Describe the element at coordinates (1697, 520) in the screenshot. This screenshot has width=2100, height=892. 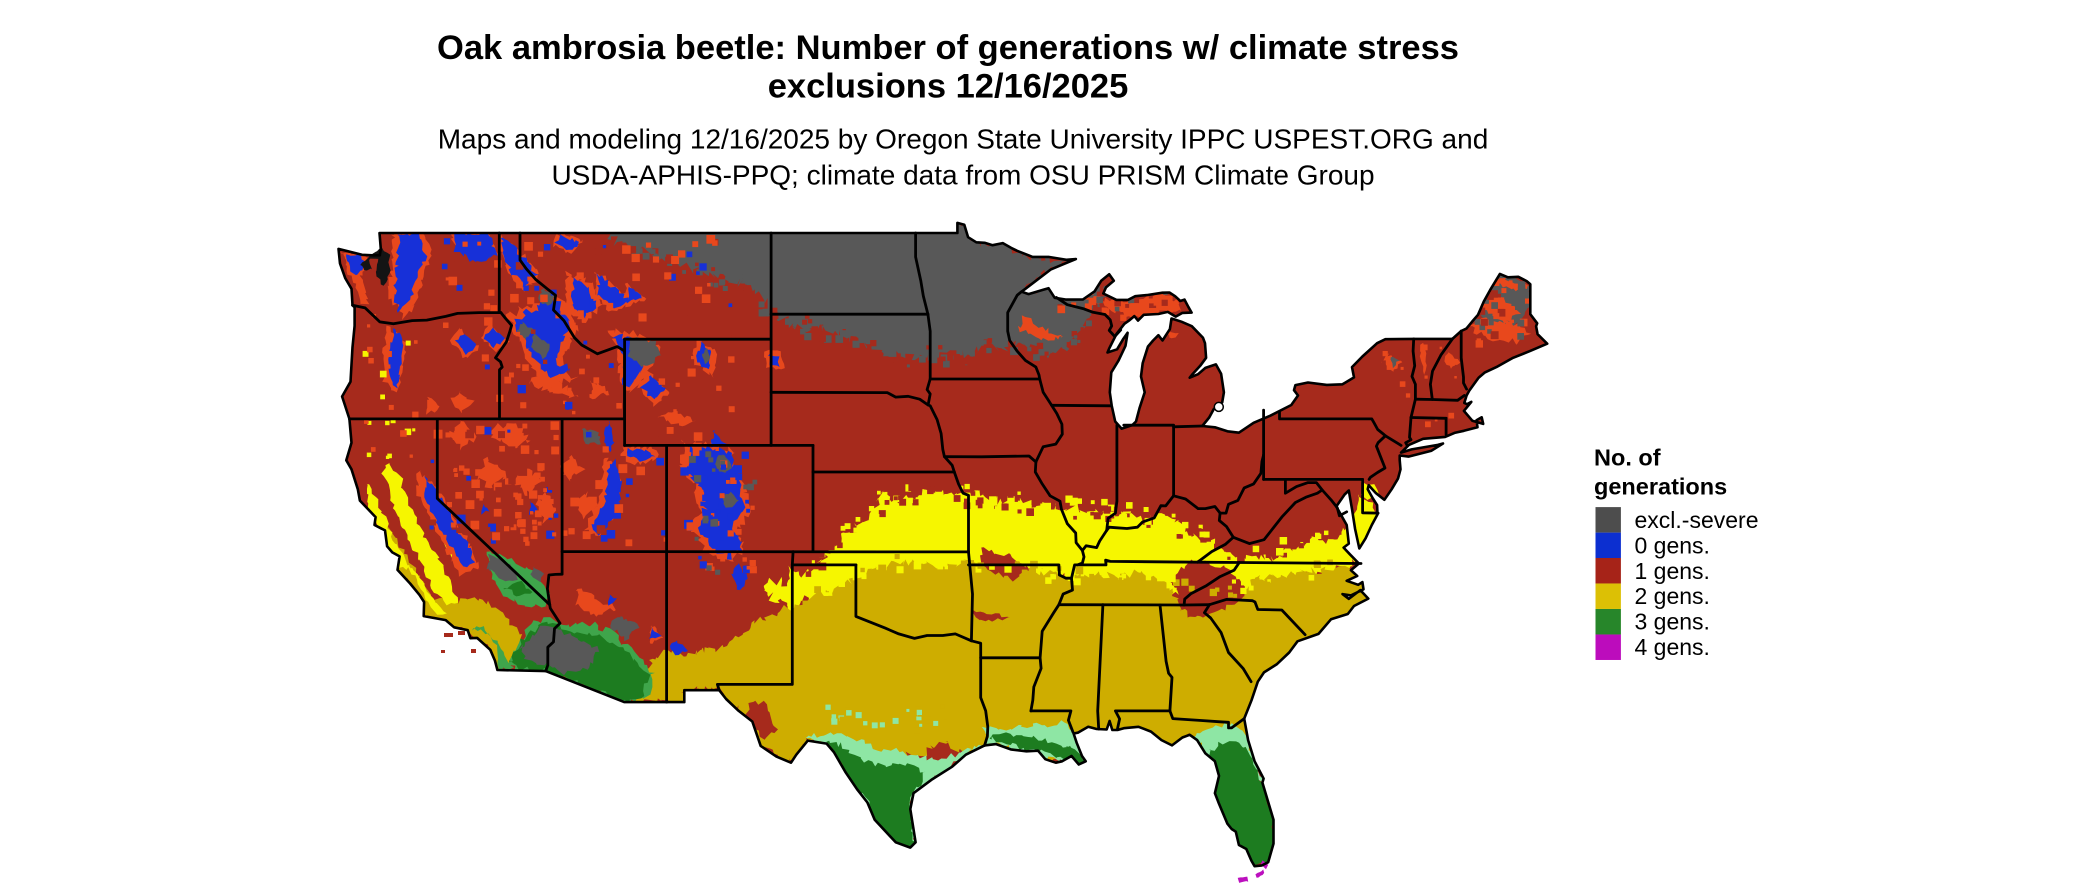
I see `svg-text: excl.-severe` at that location.